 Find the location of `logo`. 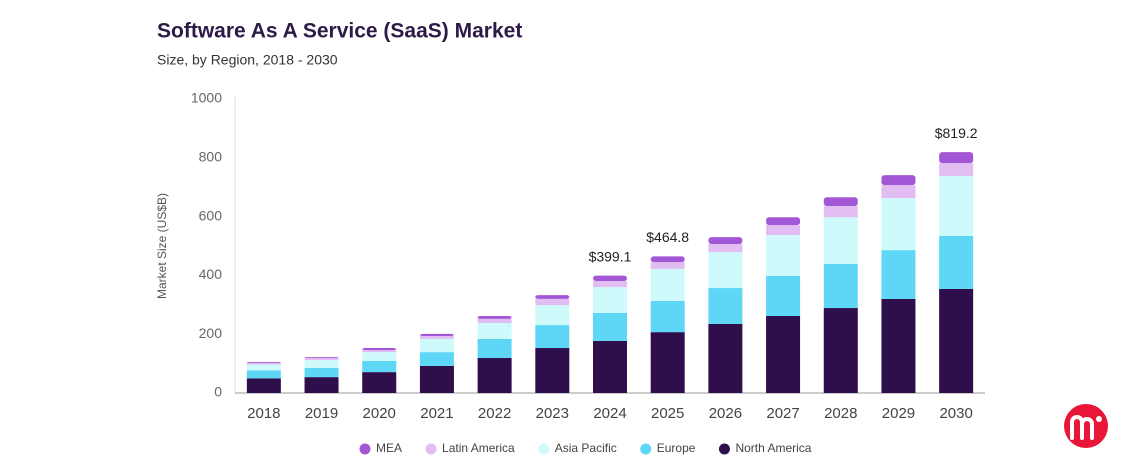

logo is located at coordinates (1086, 426).